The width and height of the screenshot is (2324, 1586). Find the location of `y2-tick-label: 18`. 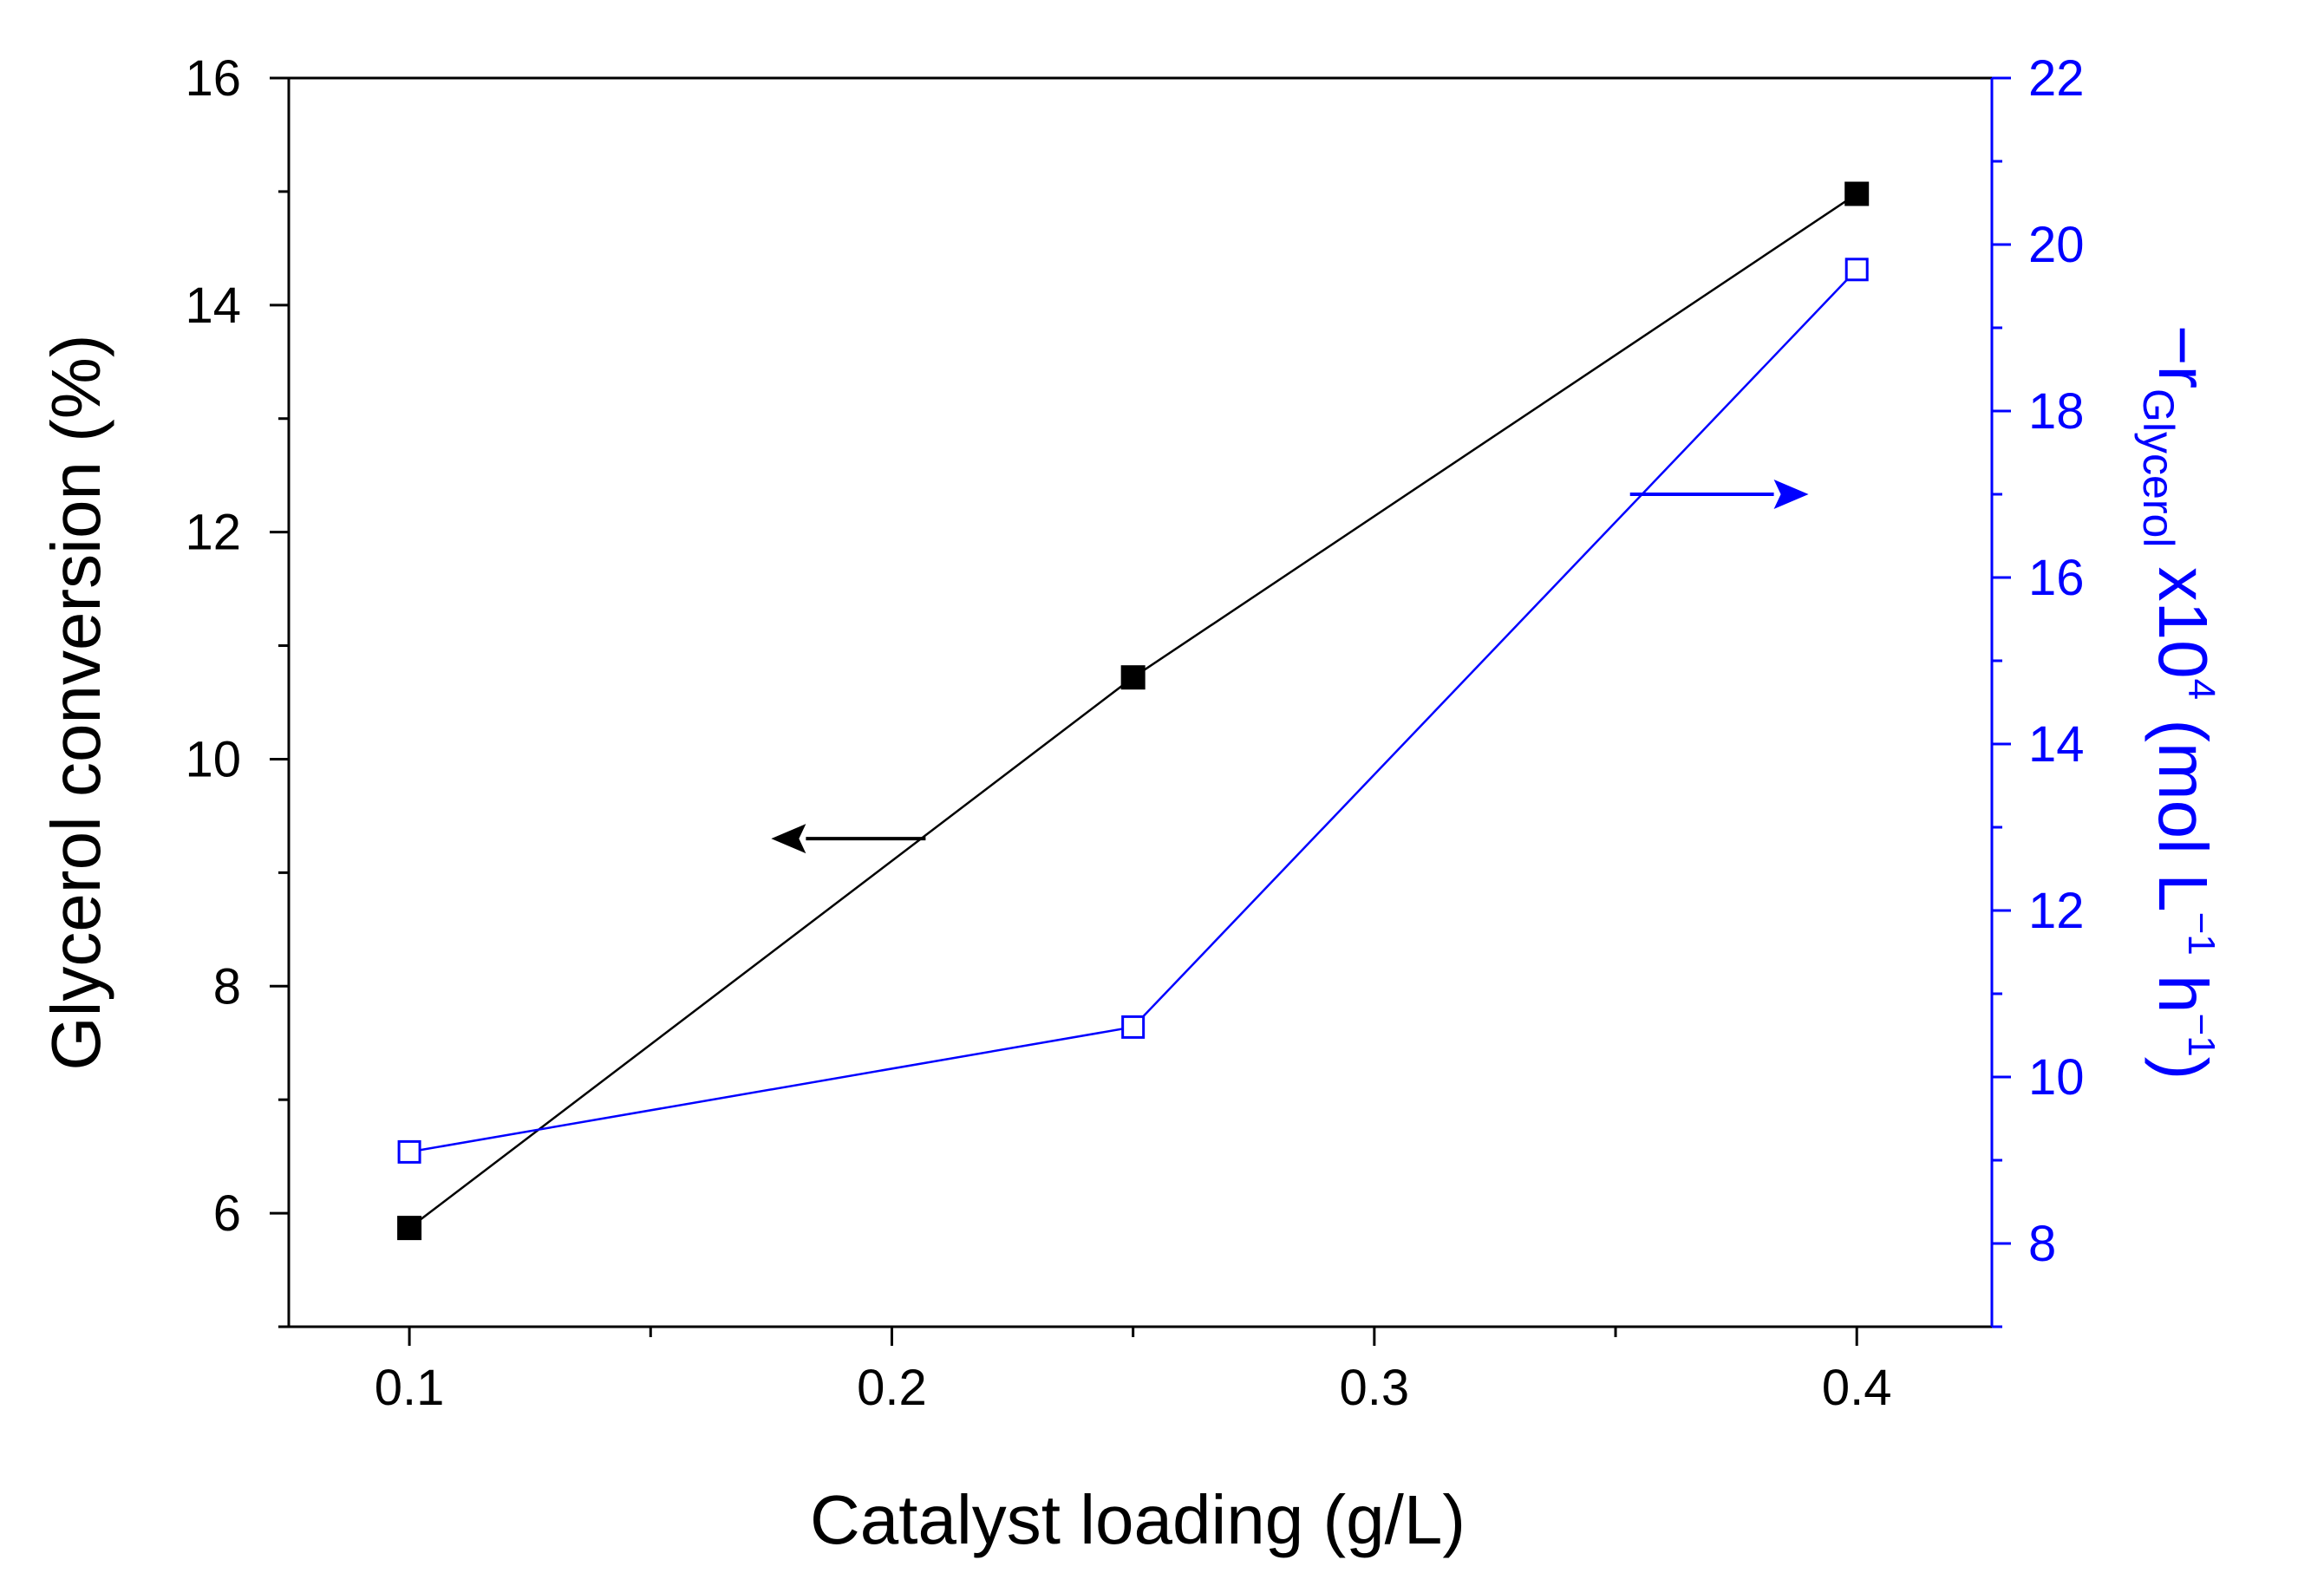

y2-tick-label: 18 is located at coordinates (2056, 411).